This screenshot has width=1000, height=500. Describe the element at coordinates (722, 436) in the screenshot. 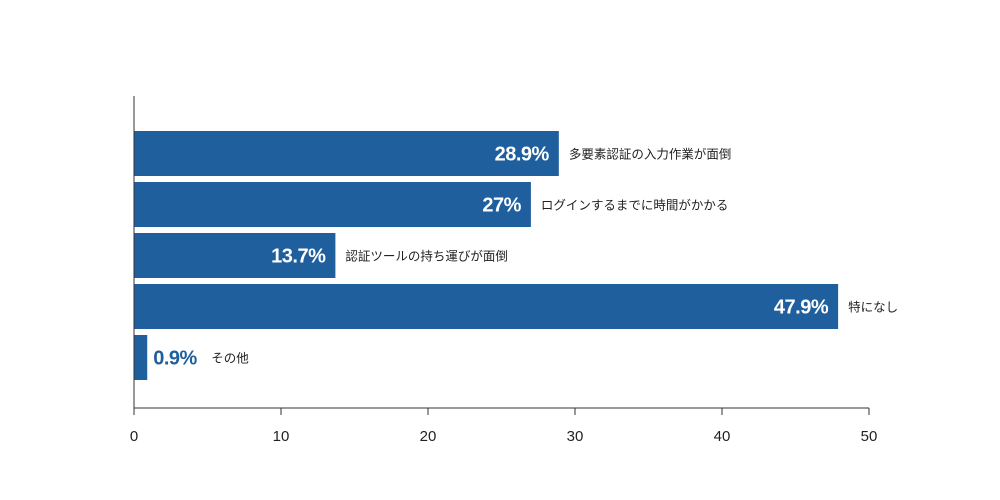

I see `x-tick-label: 40` at that location.